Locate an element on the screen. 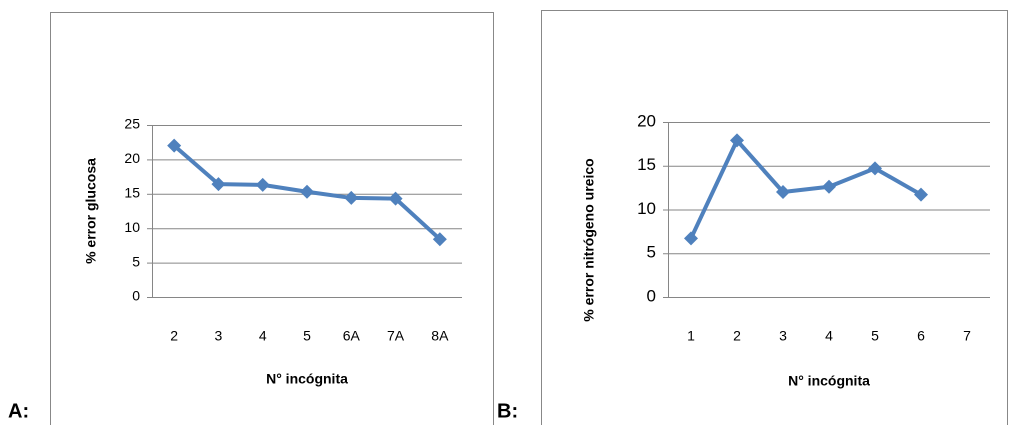 The width and height of the screenshot is (1013, 425). x-tick-label: 7 is located at coordinates (967, 336).